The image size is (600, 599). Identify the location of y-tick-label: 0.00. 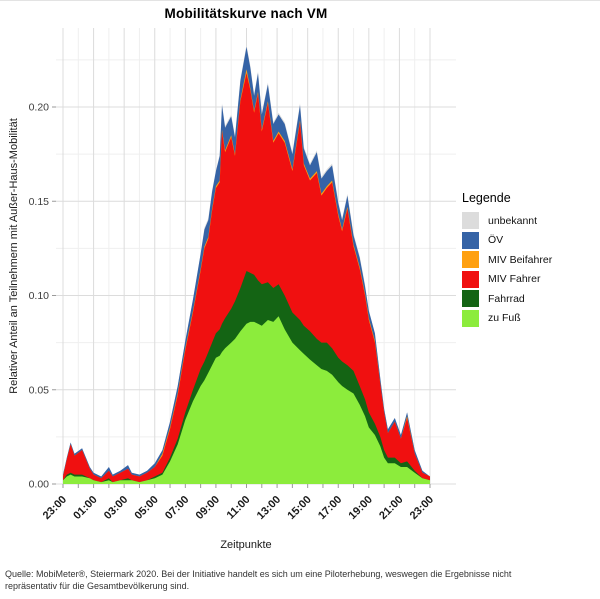
(39, 485).